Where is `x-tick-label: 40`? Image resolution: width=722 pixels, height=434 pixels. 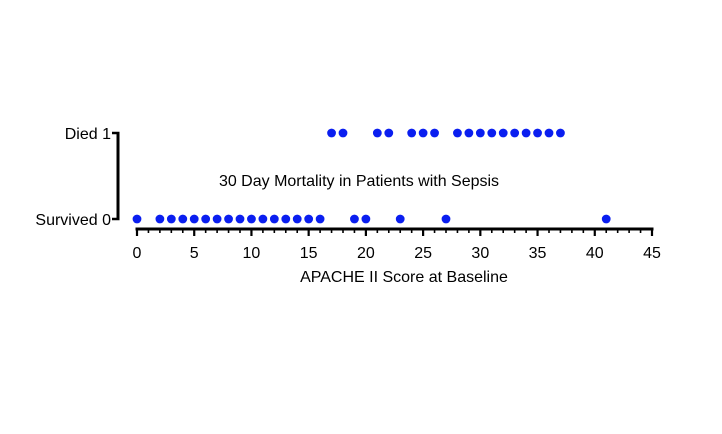 x-tick-label: 40 is located at coordinates (595, 253).